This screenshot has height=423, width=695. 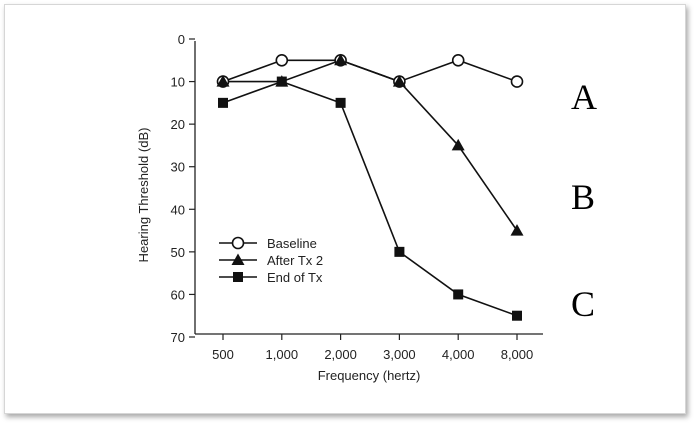 What do you see at coordinates (282, 354) in the screenshot?
I see `x-tick-label: 1,000` at bounding box center [282, 354].